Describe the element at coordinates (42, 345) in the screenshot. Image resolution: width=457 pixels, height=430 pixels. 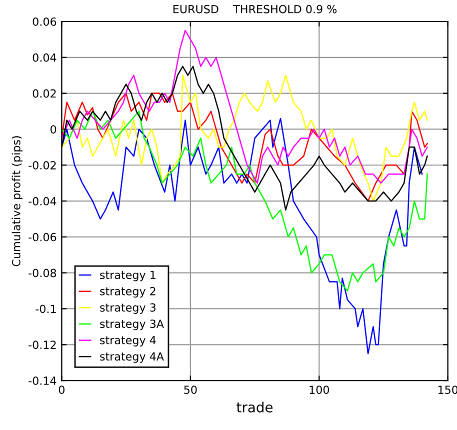
I see `y-tick-label: -0.12` at that location.